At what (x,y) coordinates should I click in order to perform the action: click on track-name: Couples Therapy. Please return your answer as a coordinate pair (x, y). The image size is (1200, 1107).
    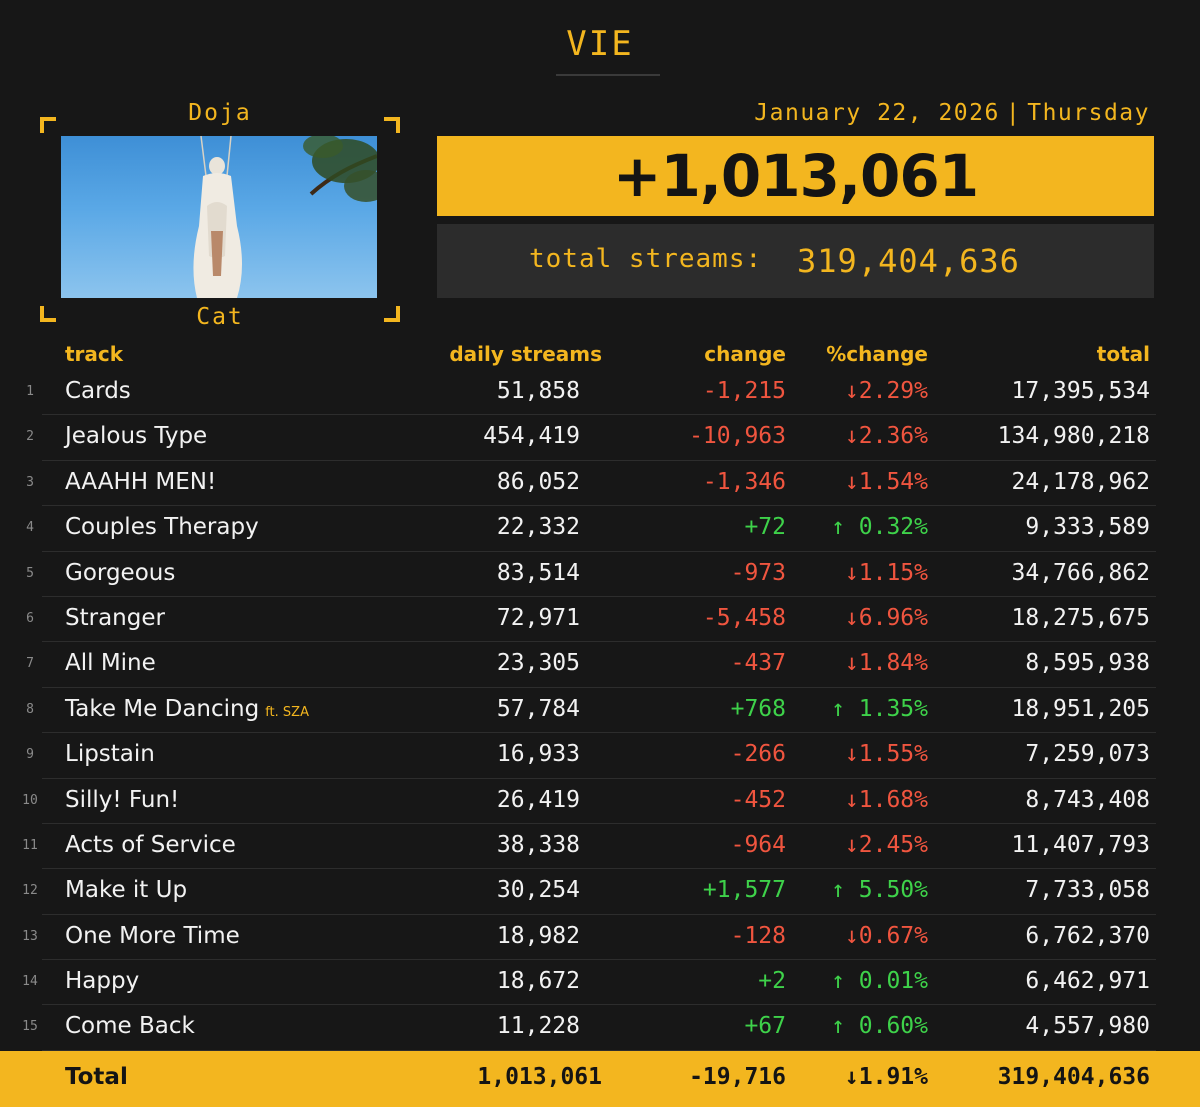
    Looking at the image, I should click on (162, 527).